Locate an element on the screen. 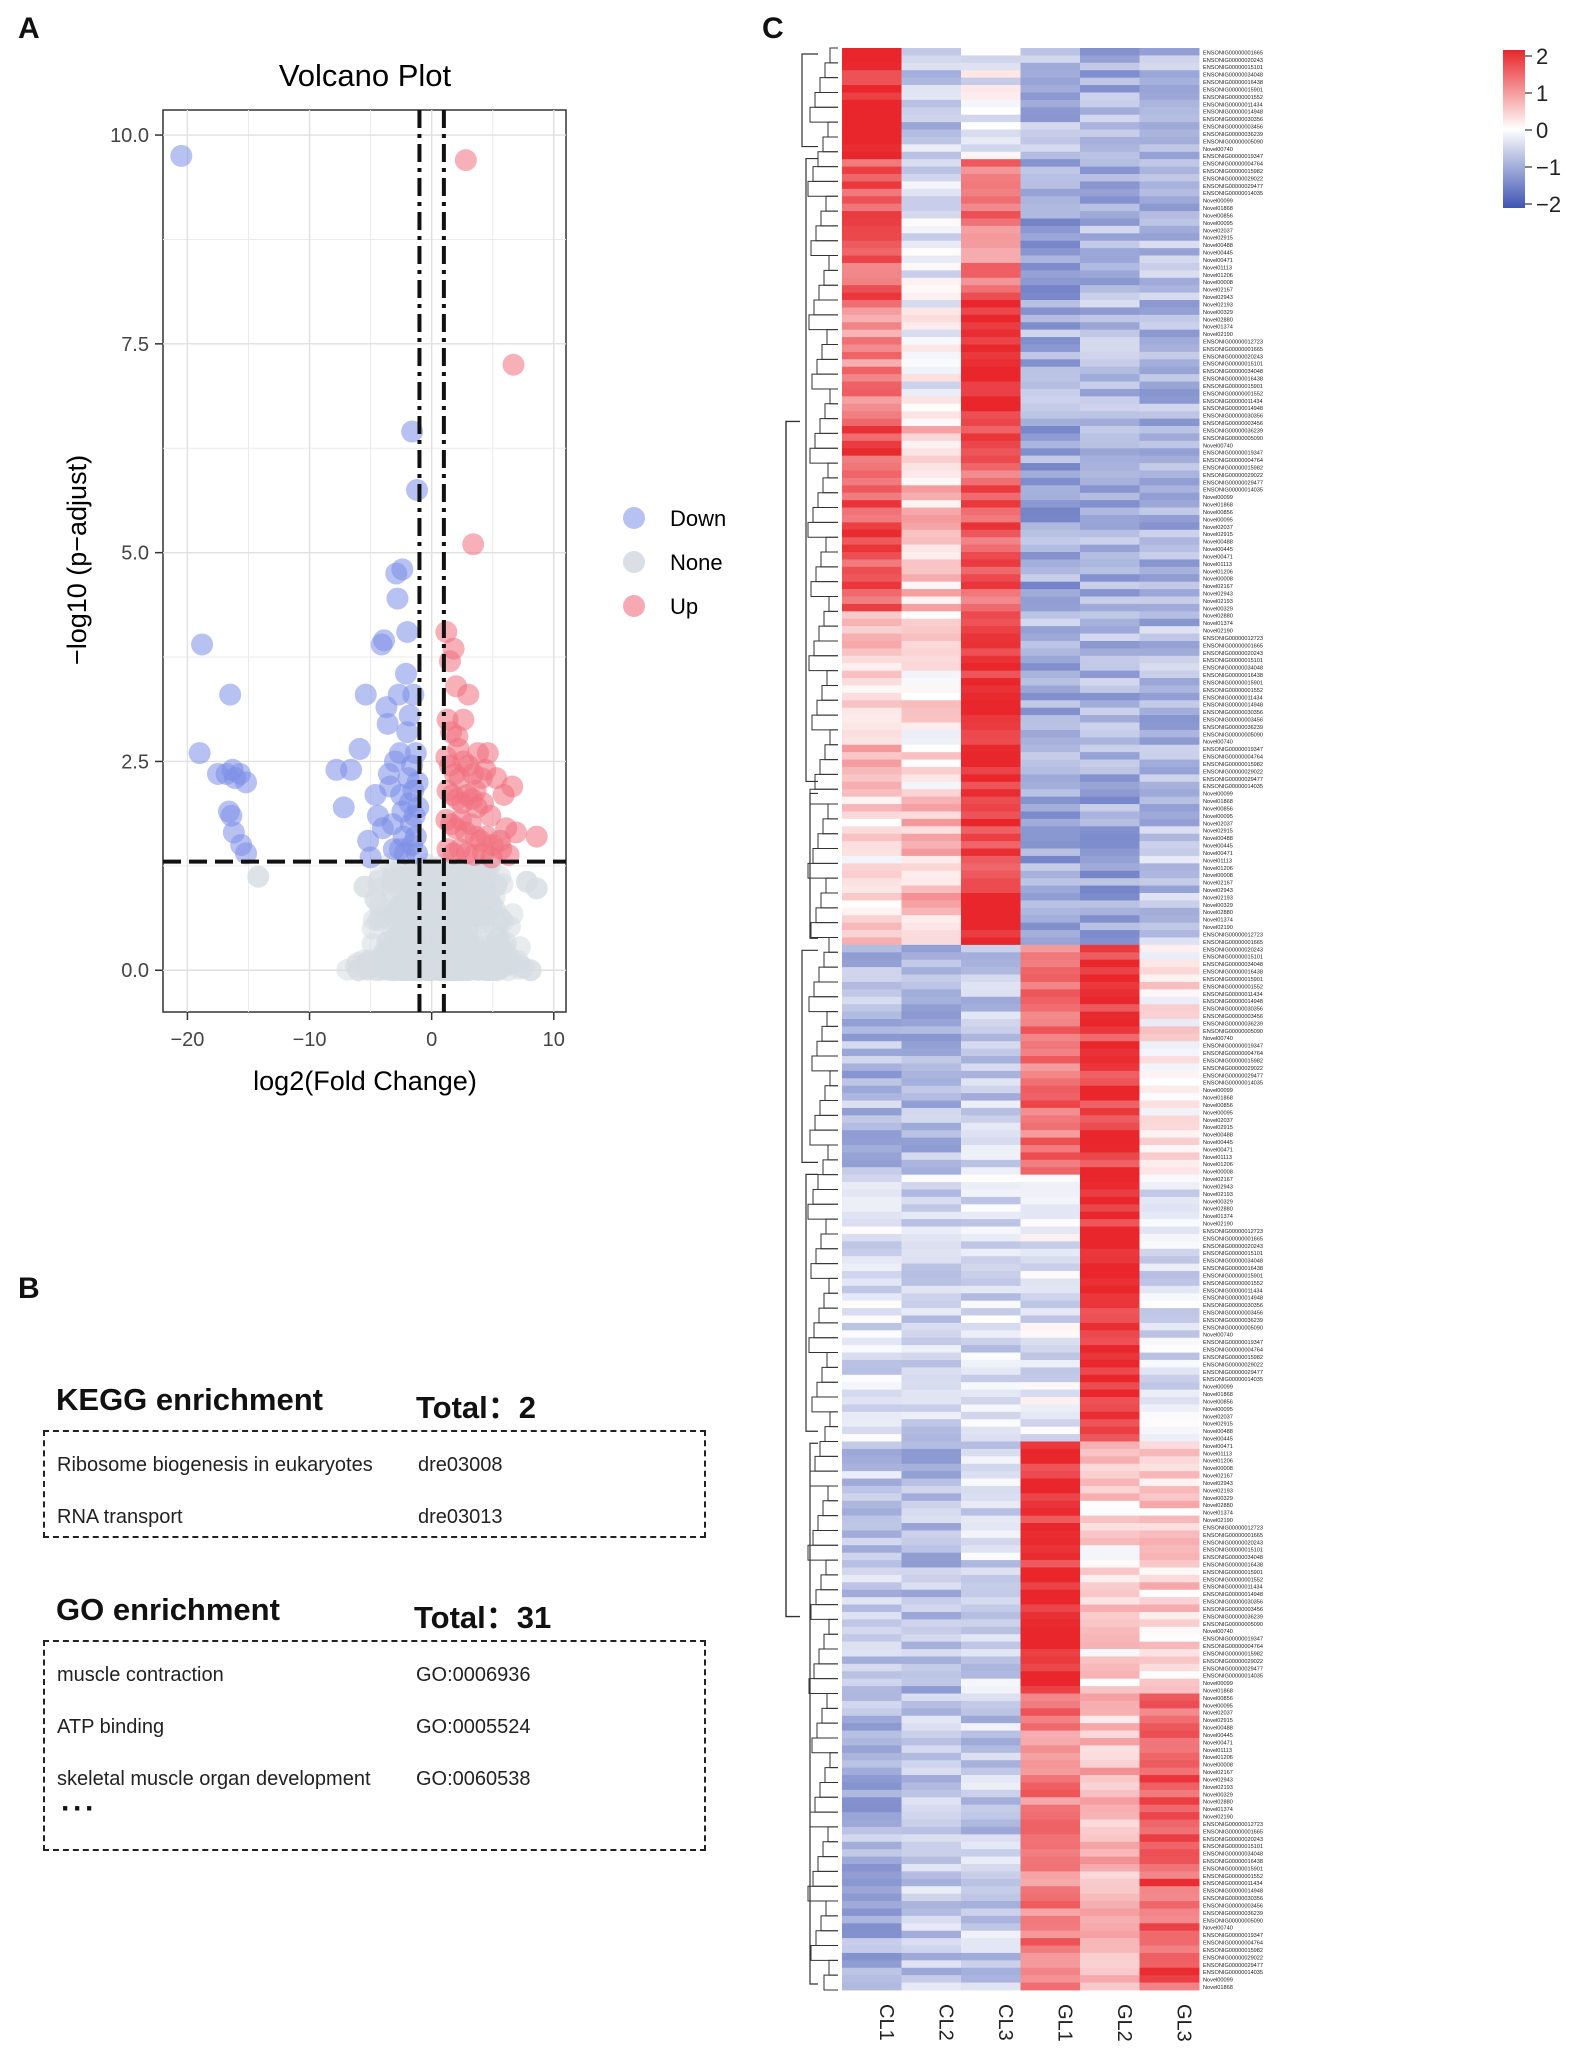  heatmap-row-label: Novel02943 is located at coordinates (1218, 1484).